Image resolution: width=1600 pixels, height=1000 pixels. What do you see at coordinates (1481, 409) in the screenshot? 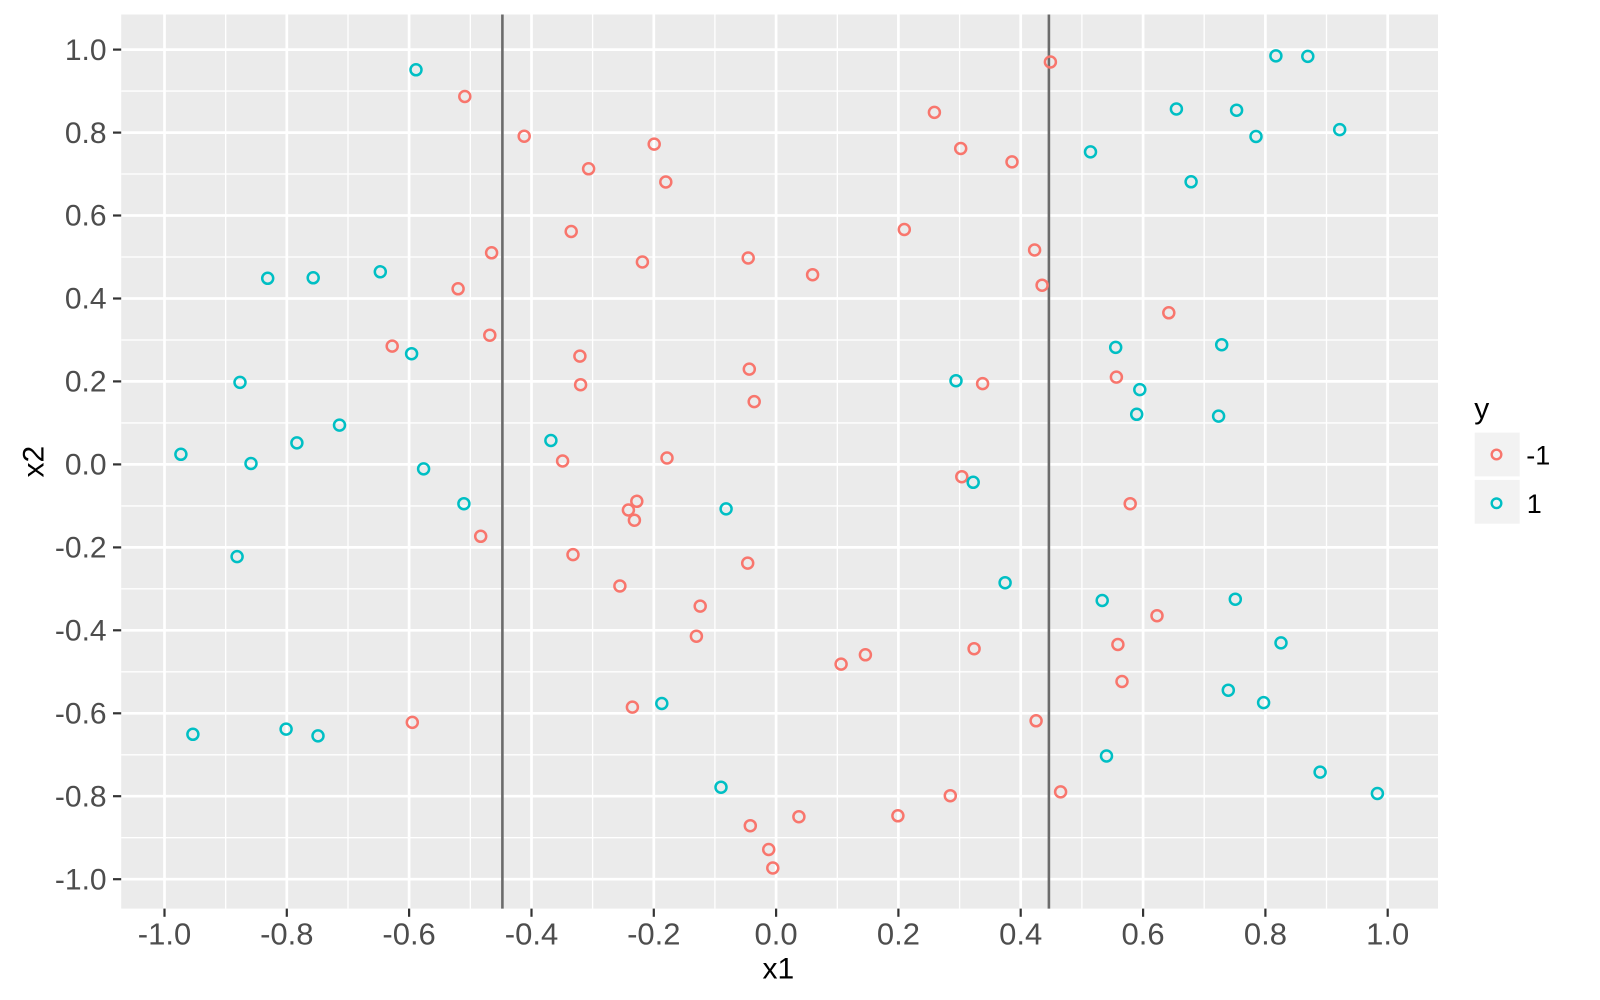
I see `svg-text: y` at bounding box center [1481, 409].